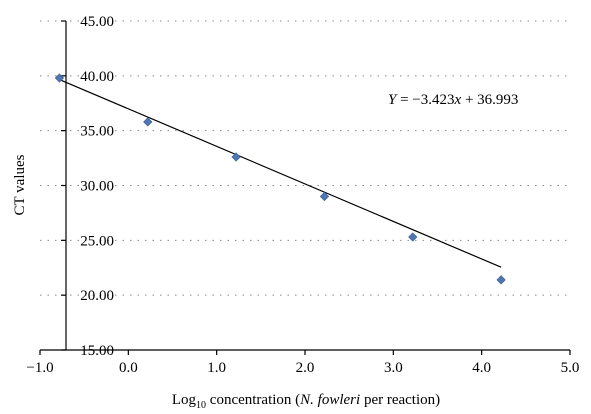 The width and height of the screenshot is (591, 414). What do you see at coordinates (97, 22) in the screenshot?
I see `y-tick-label: 45.00` at bounding box center [97, 22].